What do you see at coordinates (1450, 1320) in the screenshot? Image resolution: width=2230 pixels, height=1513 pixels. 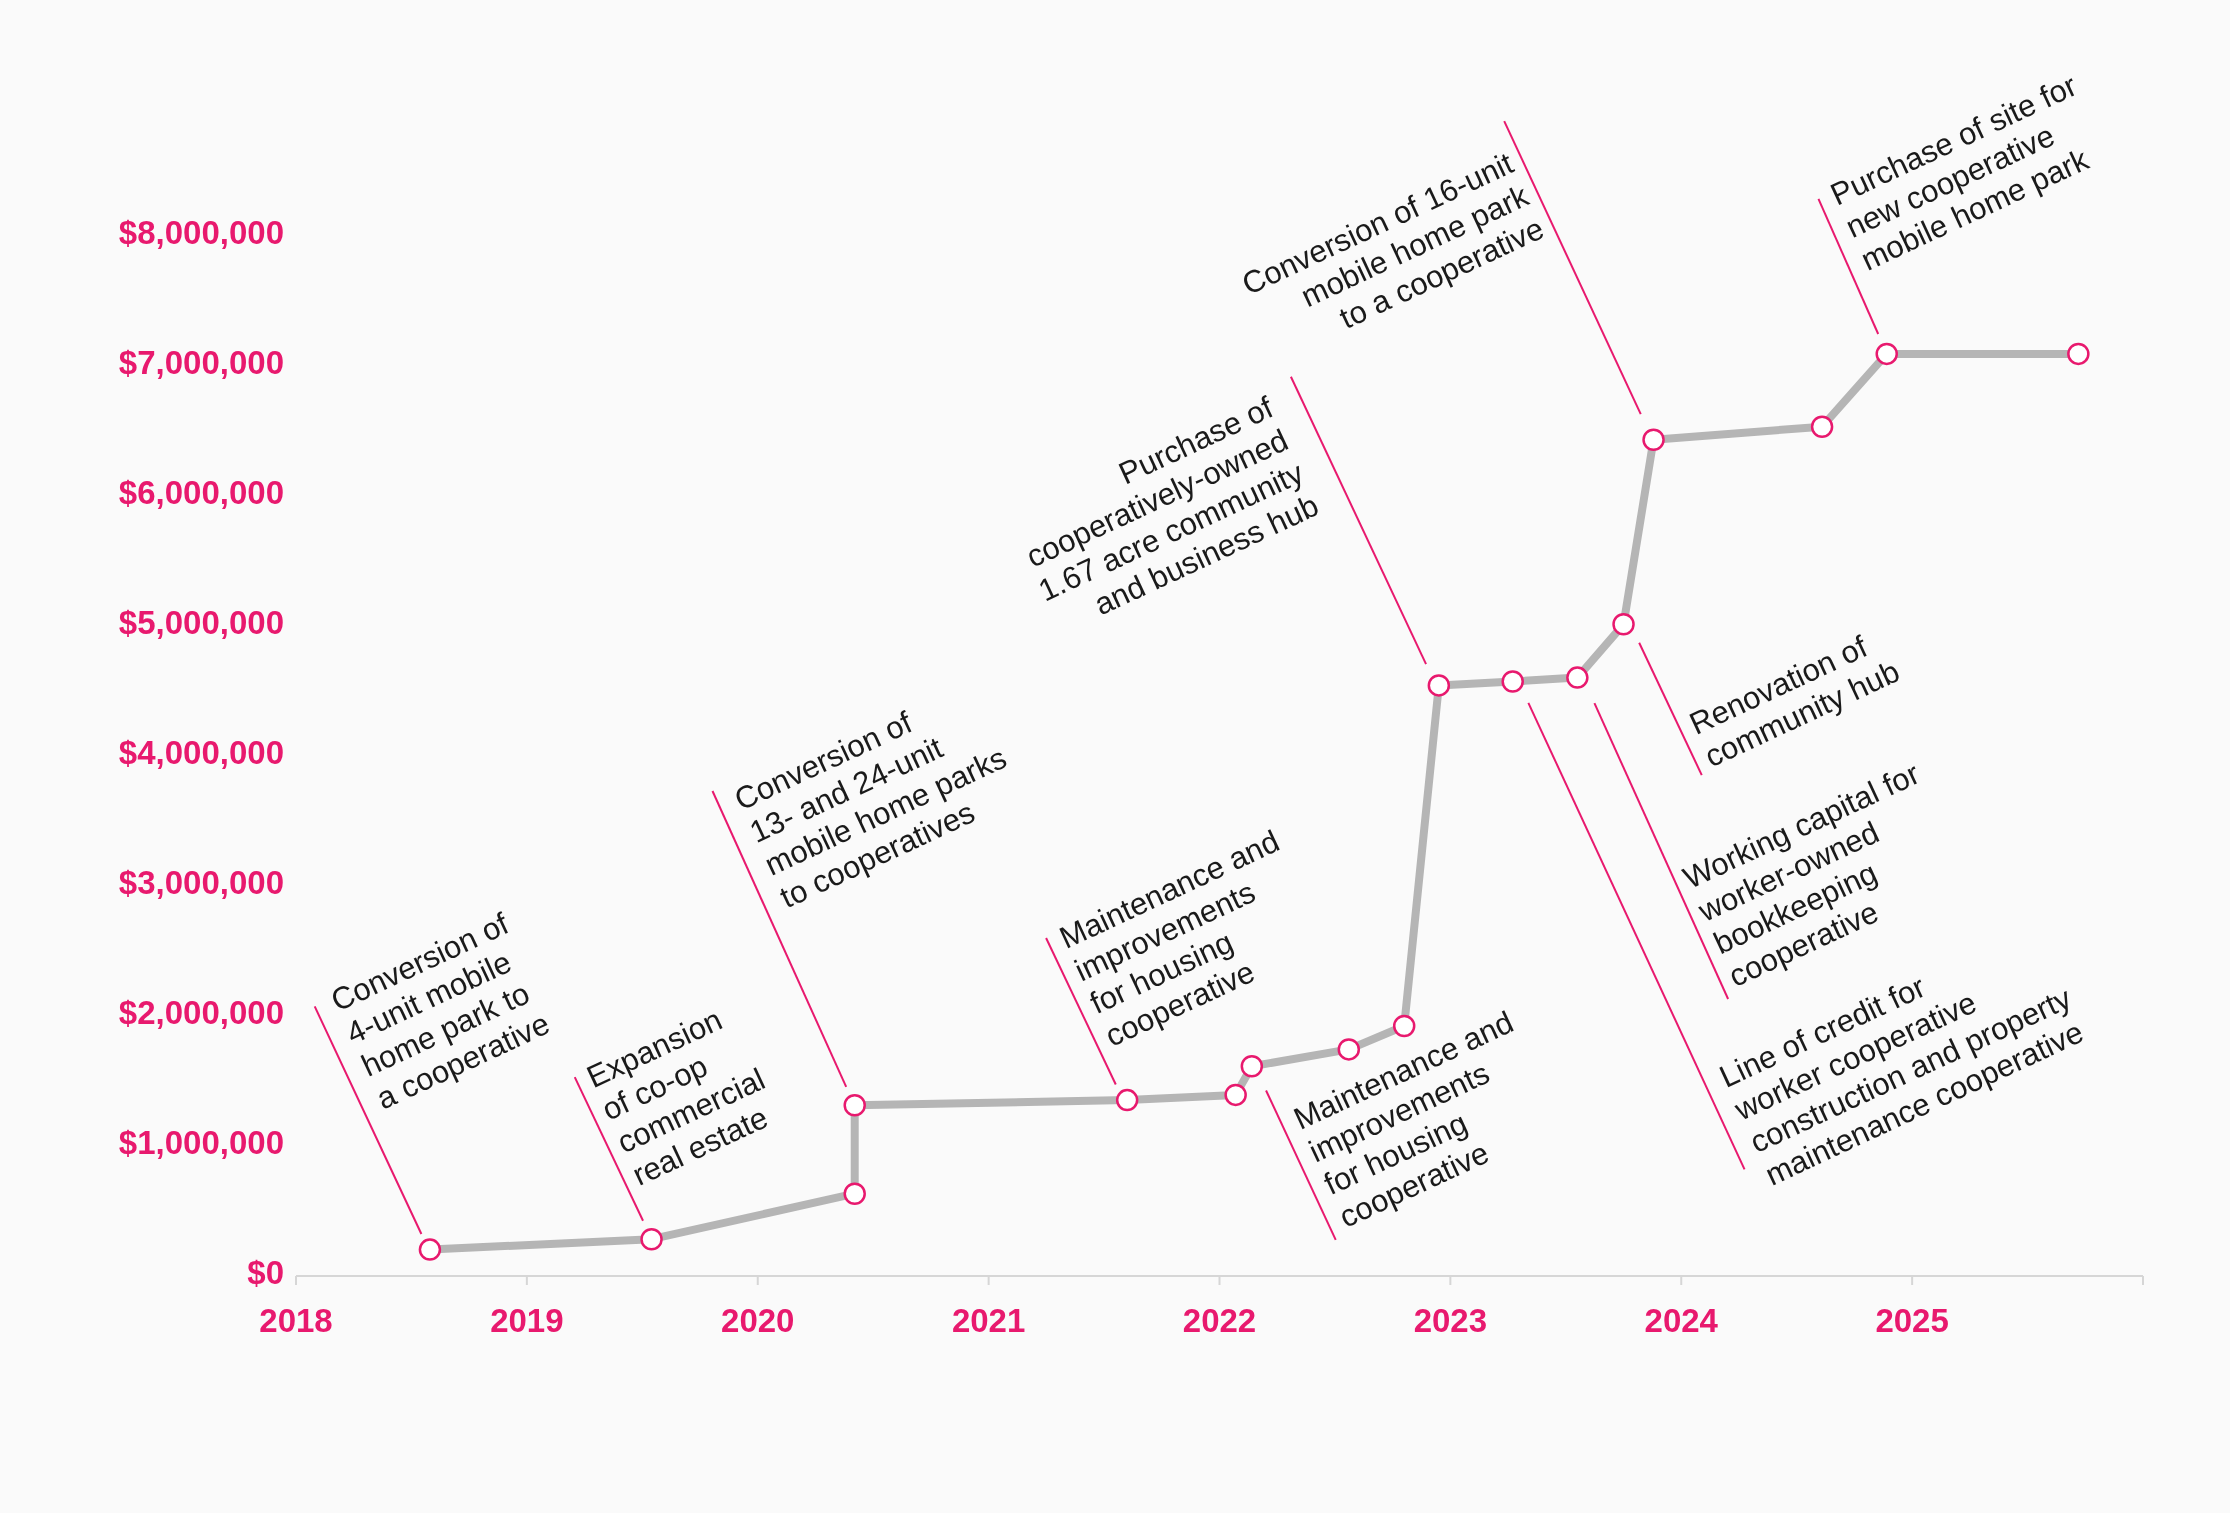 I see `x-tick-label: 2023` at bounding box center [1450, 1320].